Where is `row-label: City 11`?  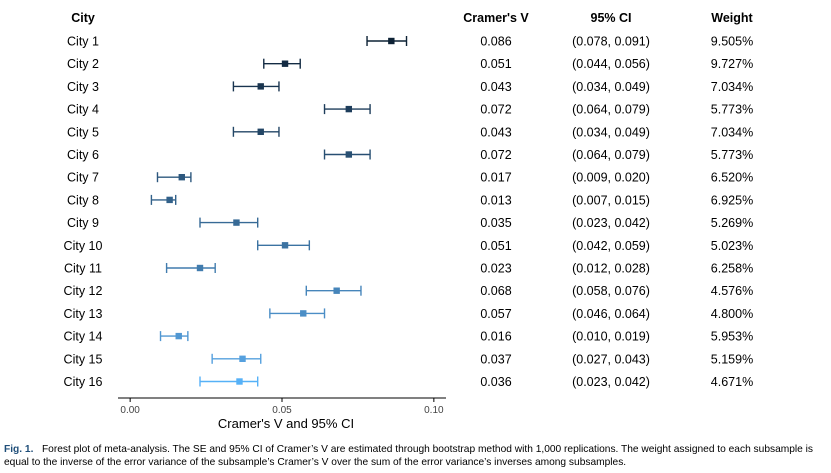 row-label: City 11 is located at coordinates (83, 269).